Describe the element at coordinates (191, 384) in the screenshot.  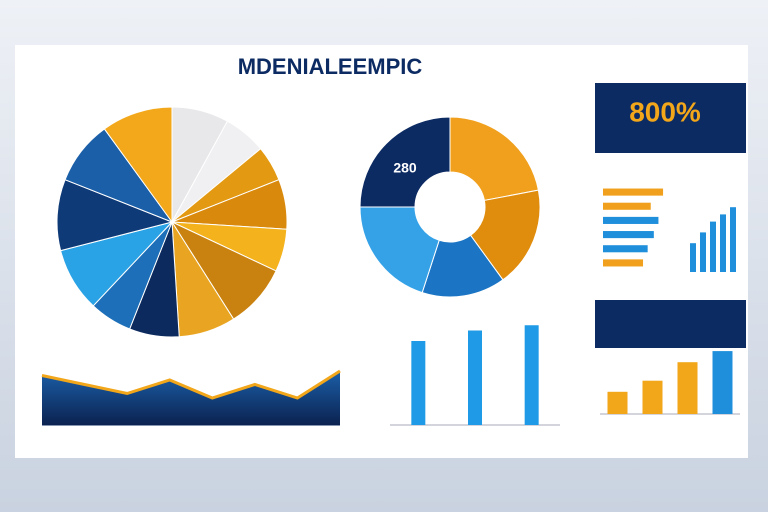
I see `area-line` at that location.